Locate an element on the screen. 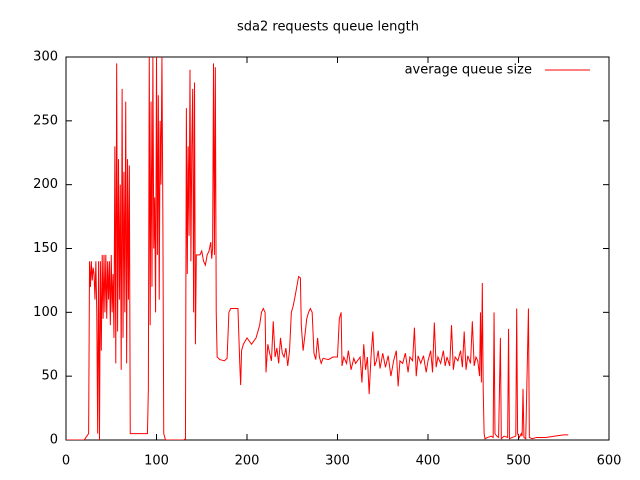 Image resolution: width=640 pixels, height=480 pixels. x-tick-label: 500 is located at coordinates (518, 461).